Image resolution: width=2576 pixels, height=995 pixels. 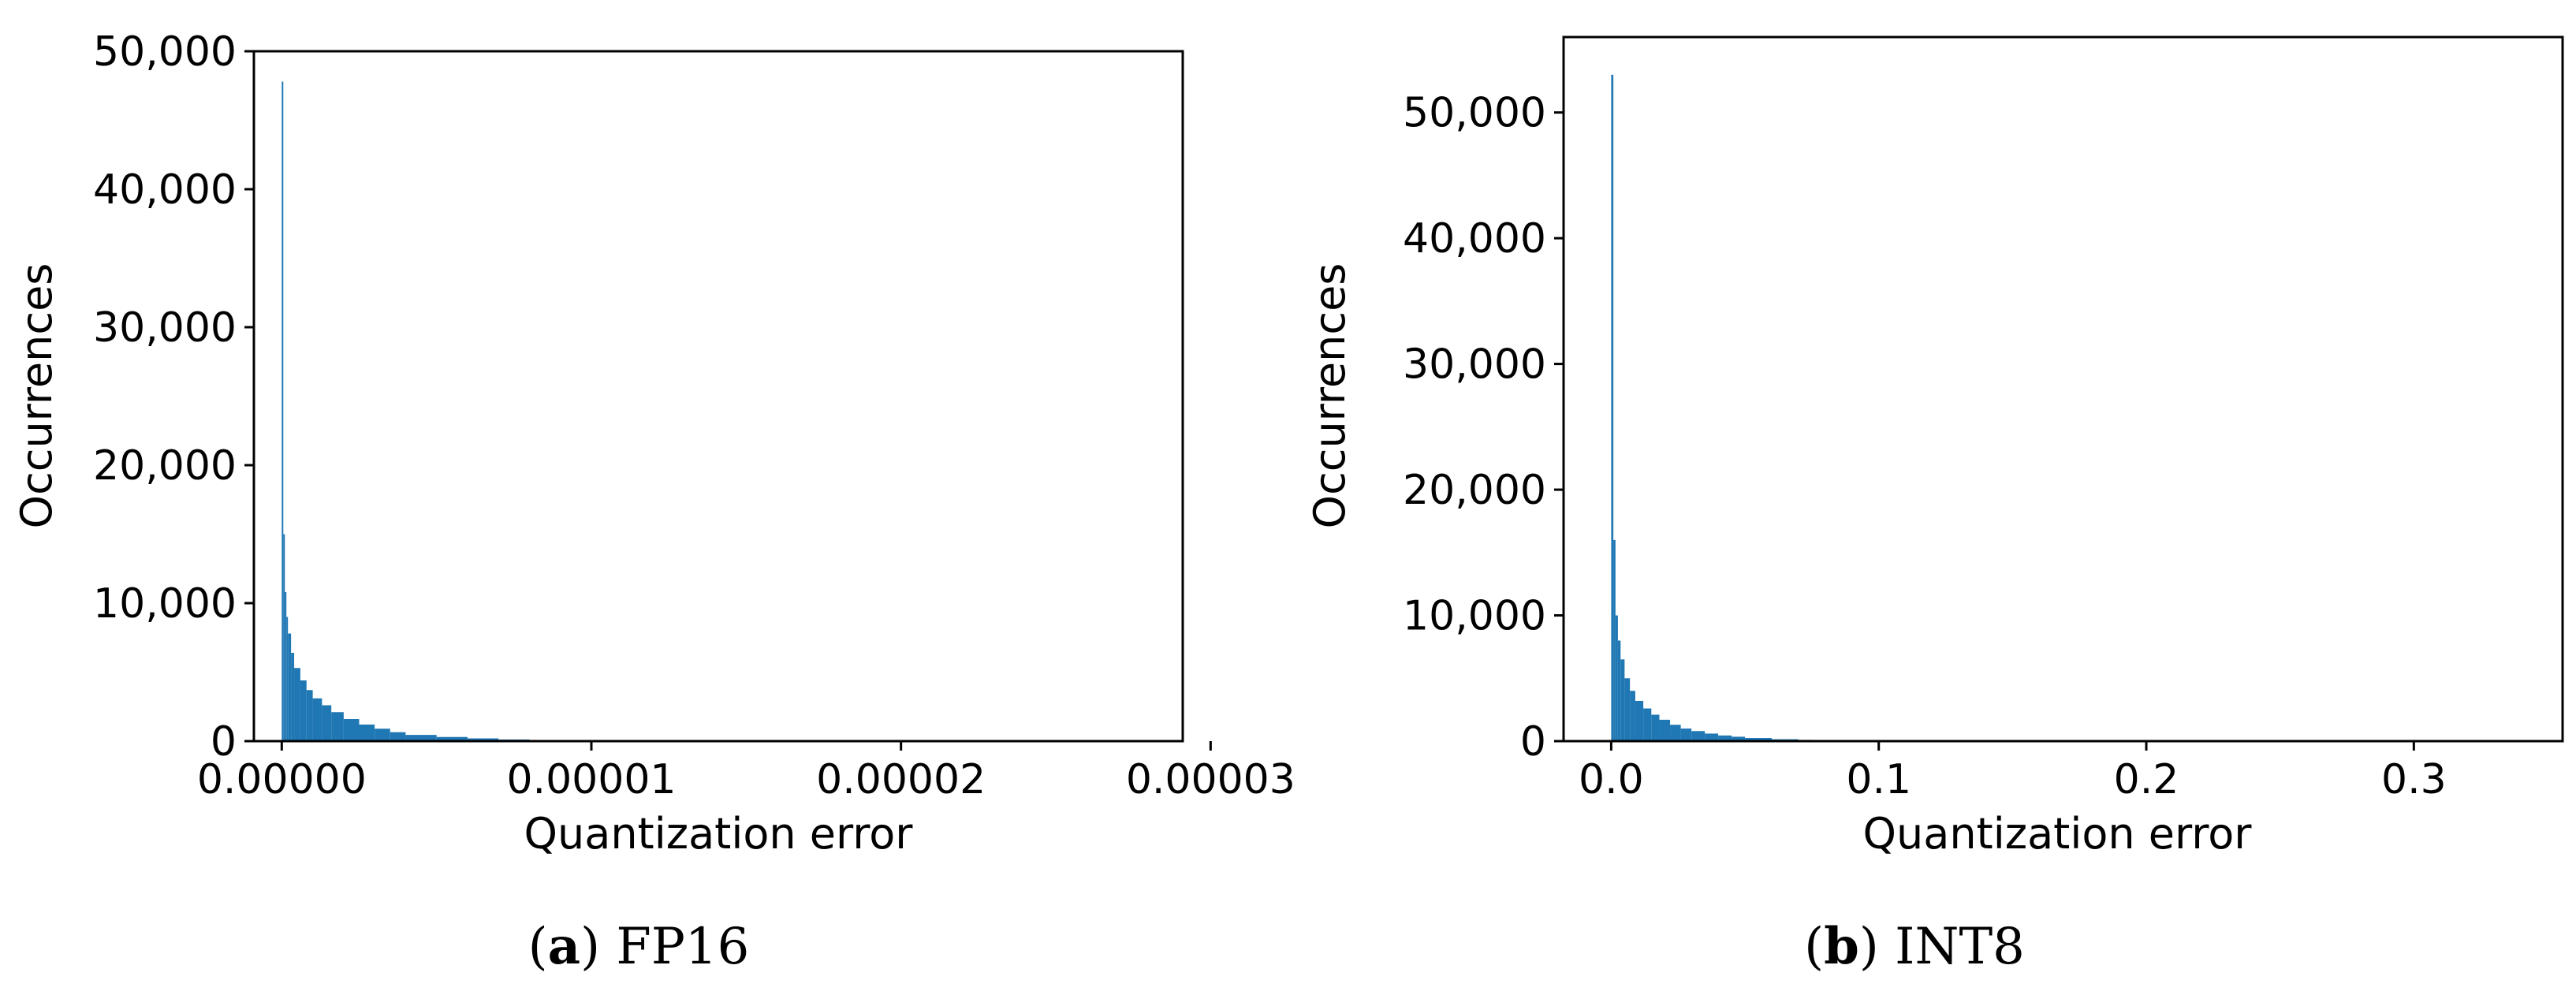 I want to click on caption-a: (a) FP16, so click(x=639, y=946).